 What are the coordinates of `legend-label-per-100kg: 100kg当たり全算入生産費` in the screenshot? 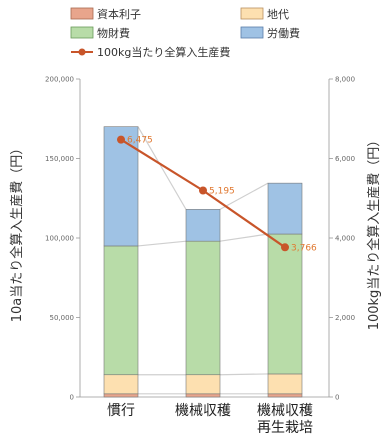 It's located at (163, 52).